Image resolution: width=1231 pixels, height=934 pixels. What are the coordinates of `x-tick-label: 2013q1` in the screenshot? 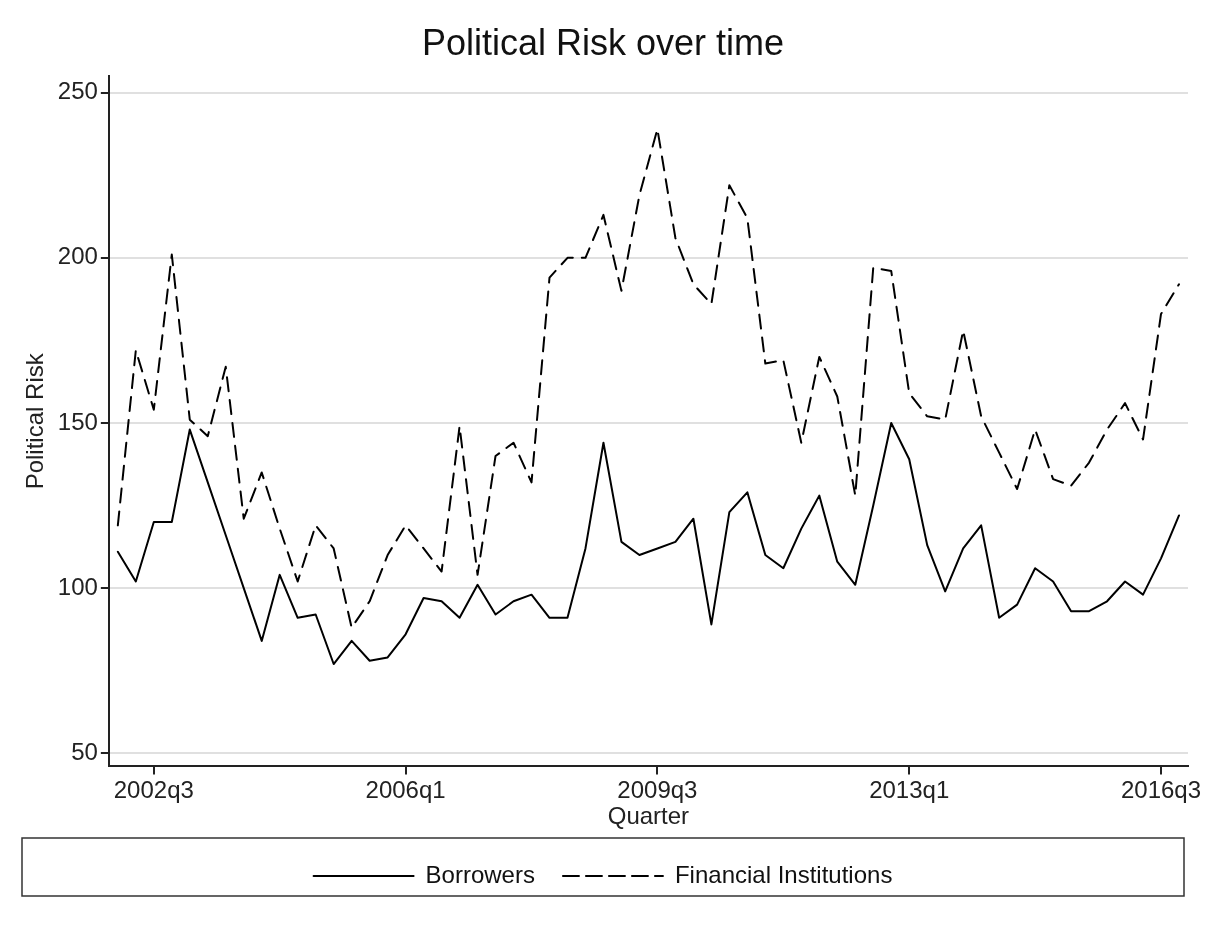 It's located at (909, 790).